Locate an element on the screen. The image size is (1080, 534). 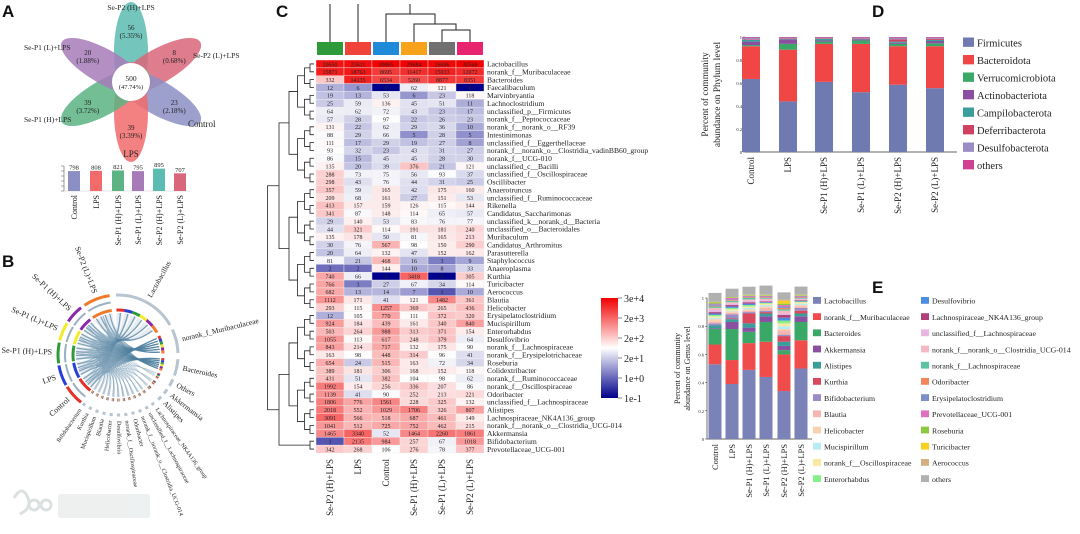
row-label: norank_f__Lachnospiraceae is located at coordinates (530, 347).